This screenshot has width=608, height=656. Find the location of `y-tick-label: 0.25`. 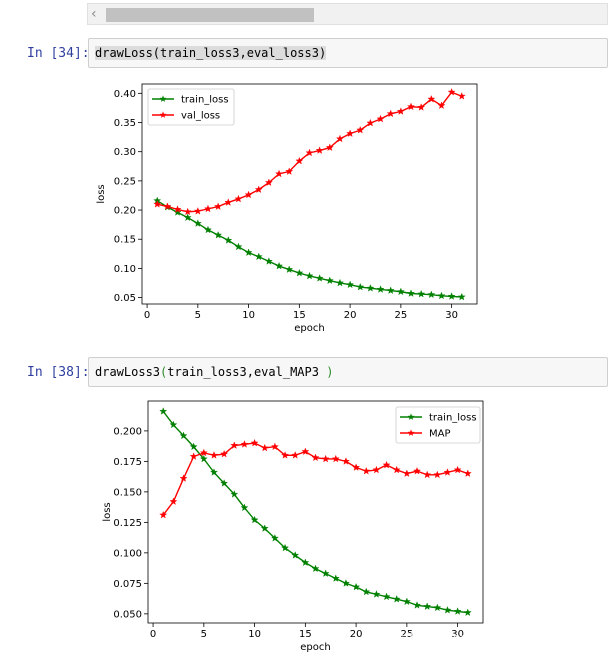

y-tick-label: 0.25 is located at coordinates (125, 181).